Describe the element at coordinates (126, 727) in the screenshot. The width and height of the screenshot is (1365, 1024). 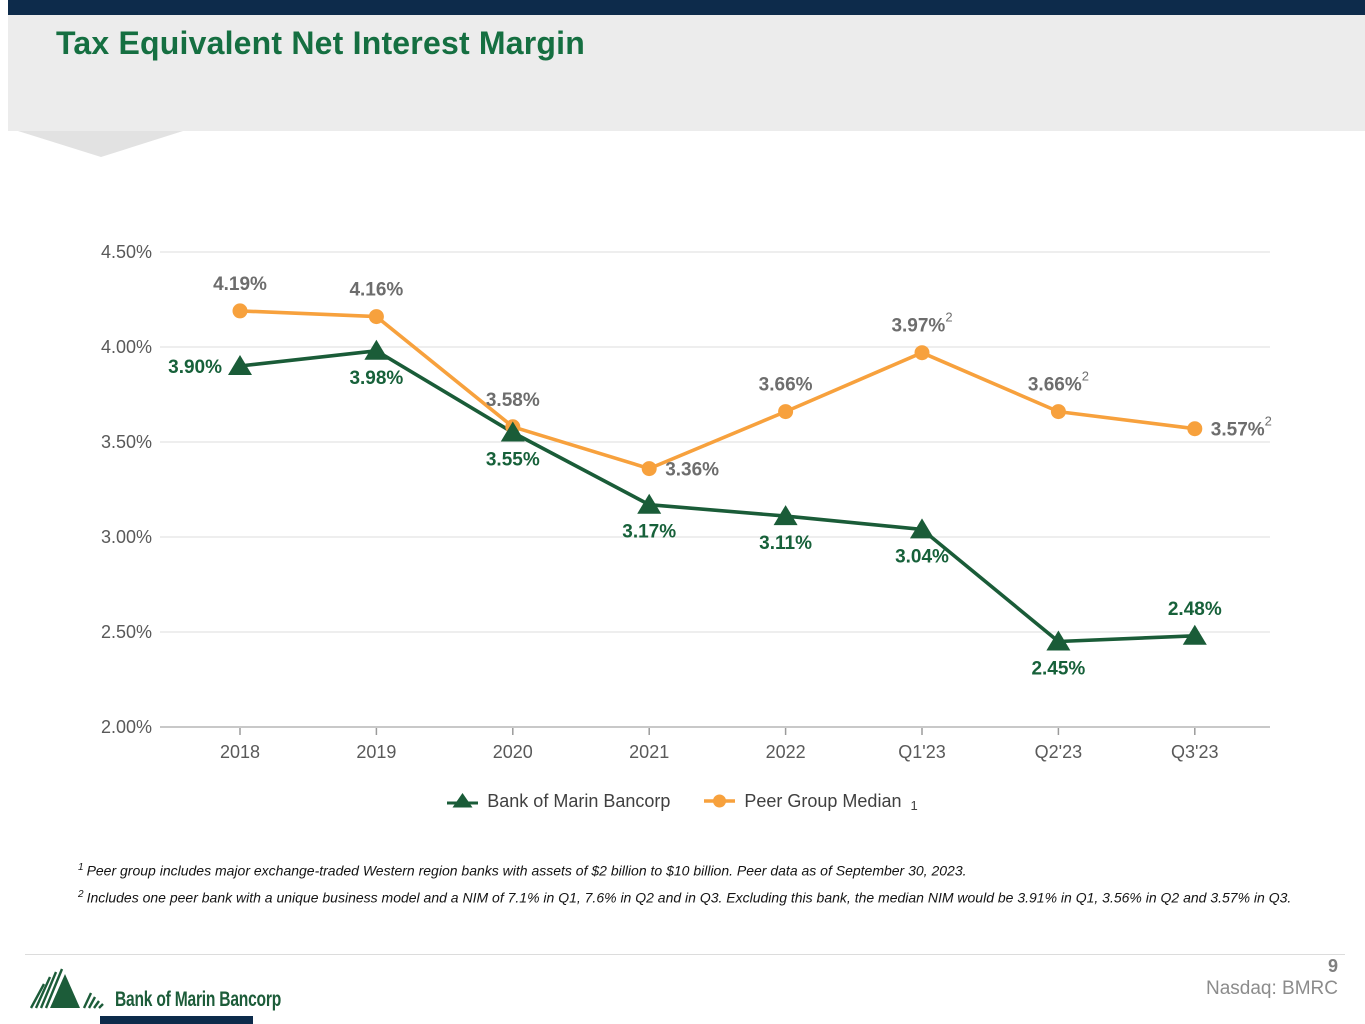
I see `y-axis-tick-label: 2.00%` at that location.